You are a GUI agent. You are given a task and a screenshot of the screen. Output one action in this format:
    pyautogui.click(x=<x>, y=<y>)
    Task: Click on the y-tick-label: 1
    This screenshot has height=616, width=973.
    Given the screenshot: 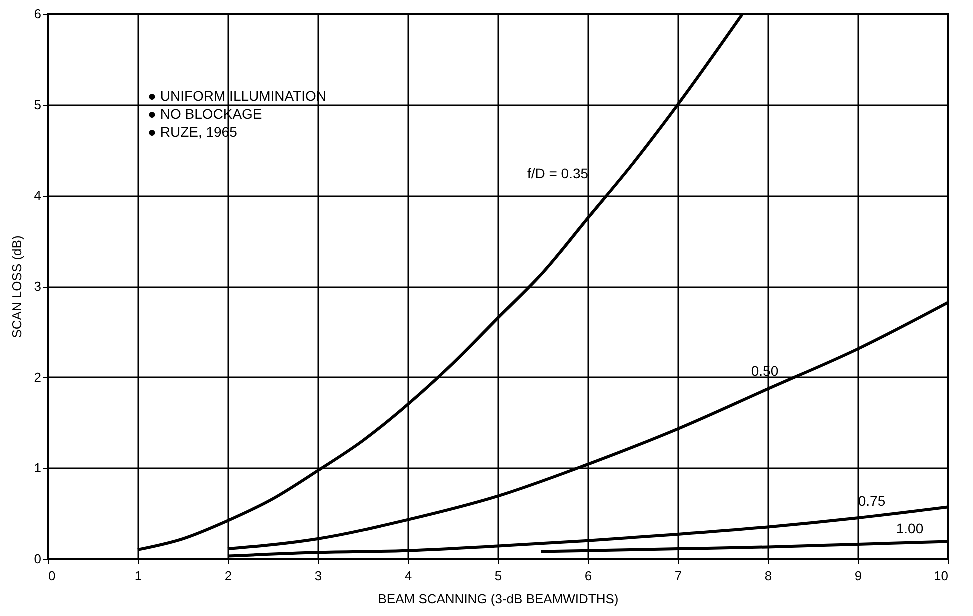 What is the action you would take?
    pyautogui.click(x=38, y=468)
    